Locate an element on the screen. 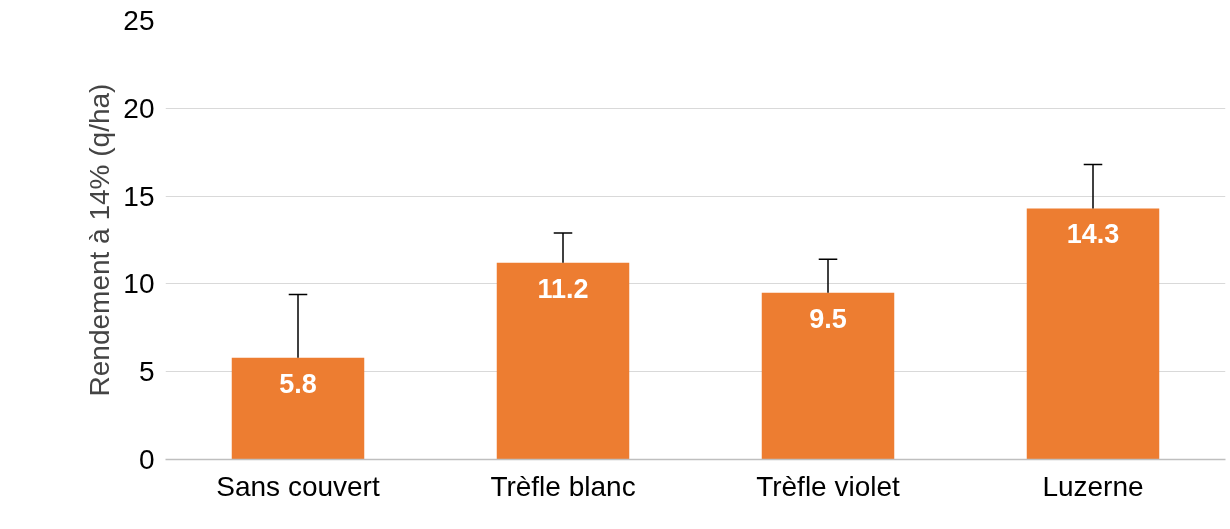 This screenshot has height=529, width=1230. y-tick-label: 25 is located at coordinates (139, 20).